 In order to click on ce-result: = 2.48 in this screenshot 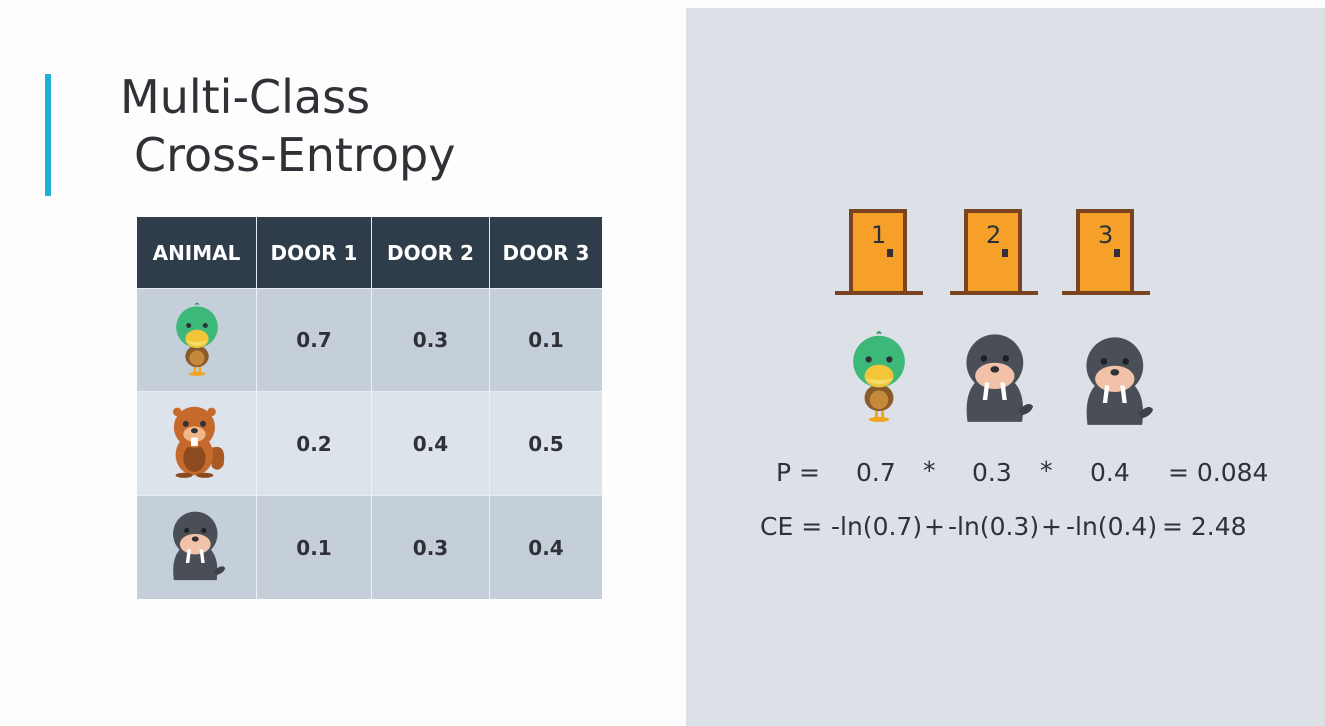, I will do `click(1204, 526)`.